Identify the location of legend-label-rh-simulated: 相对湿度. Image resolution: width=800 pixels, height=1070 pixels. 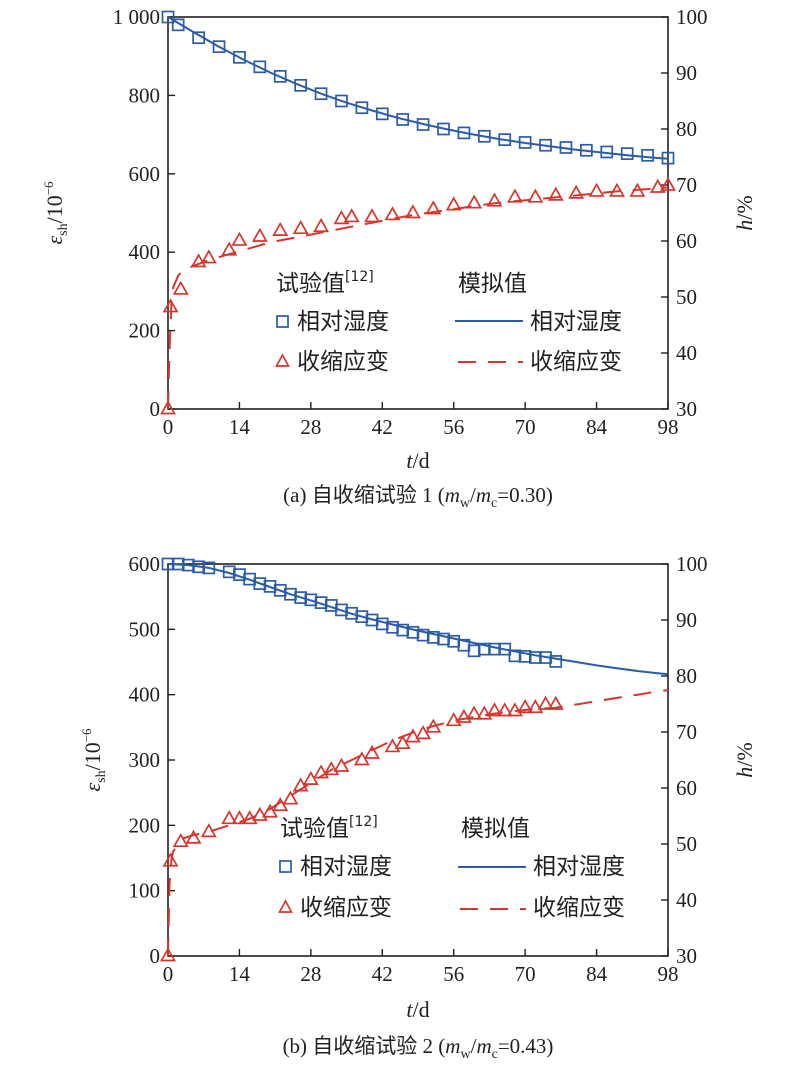
(579, 867).